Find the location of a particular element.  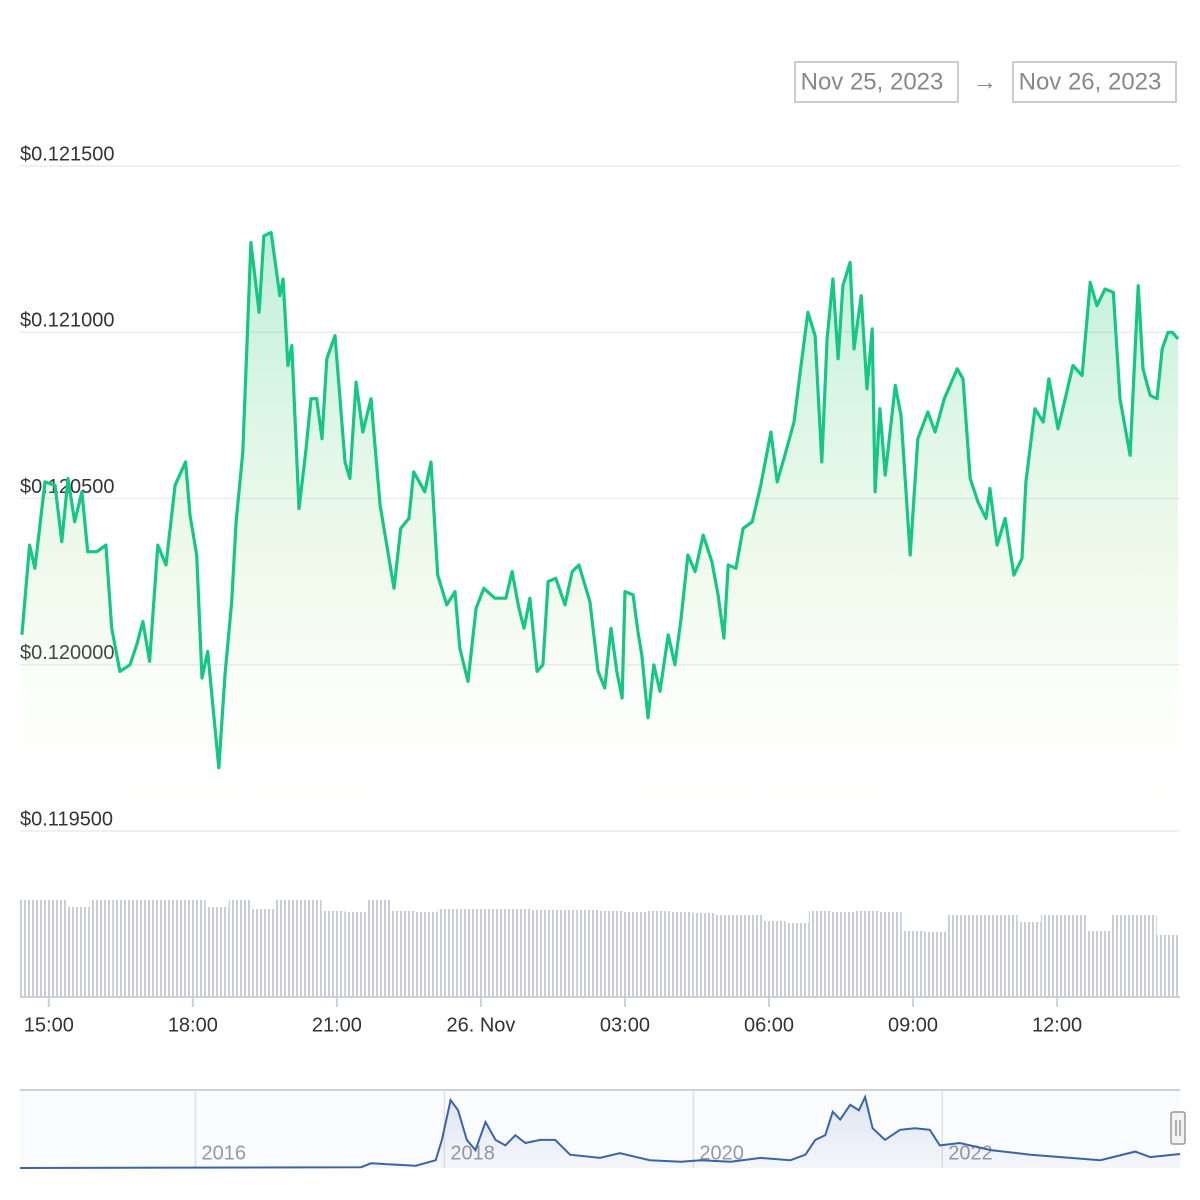

navigator-tick-label: 2020 is located at coordinates (721, 1153).